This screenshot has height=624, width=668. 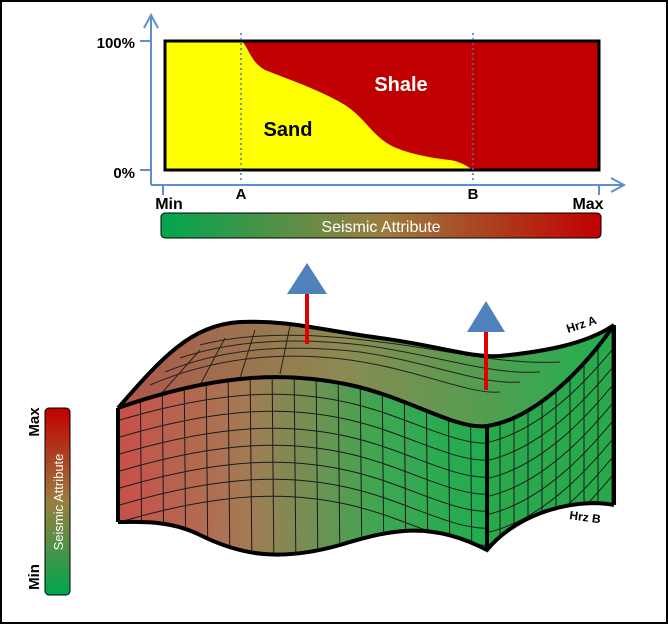 What do you see at coordinates (400, 85) in the screenshot?
I see `shale-label: Shale` at bounding box center [400, 85].